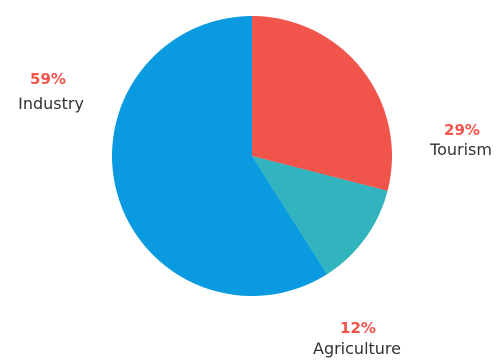  Describe the element at coordinates (48, 79) in the screenshot. I see `value-label-industry: 59%` at that location.